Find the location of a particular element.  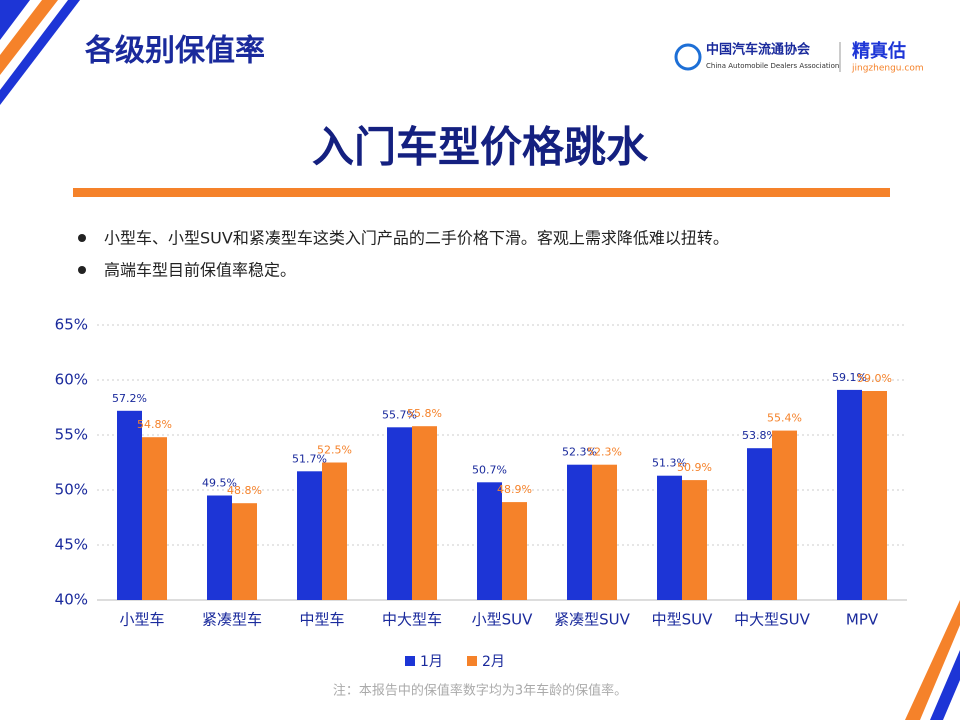

brand-url: jingzhengu.com is located at coordinates (887, 69).